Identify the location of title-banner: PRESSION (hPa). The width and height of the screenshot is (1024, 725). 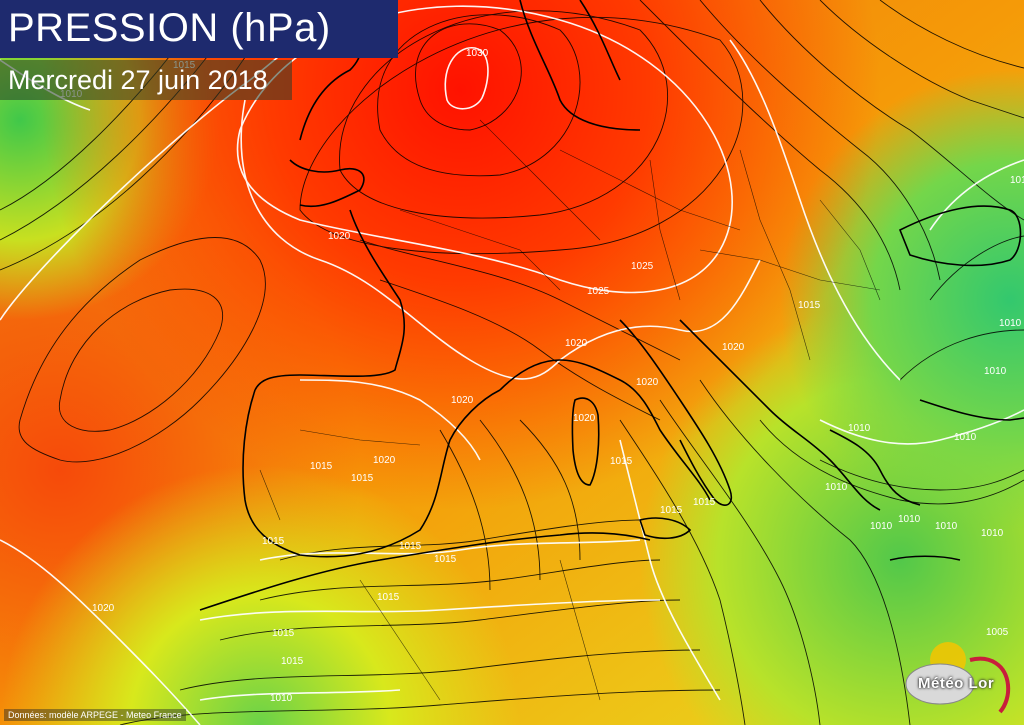
(199, 29).